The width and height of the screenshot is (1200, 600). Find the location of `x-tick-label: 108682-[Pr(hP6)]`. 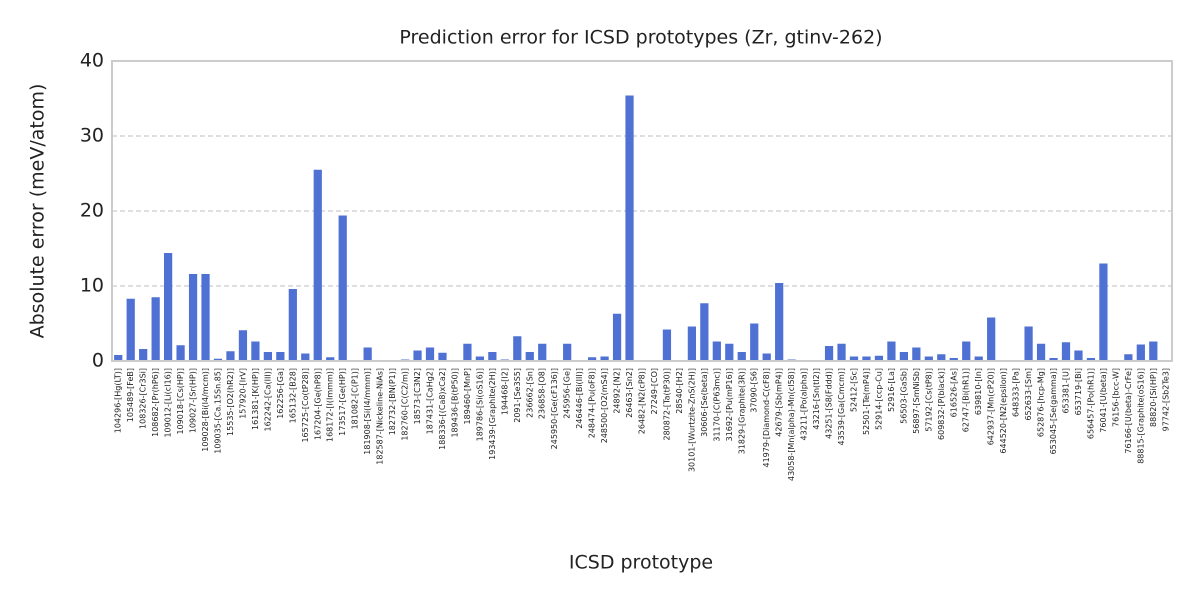

x-tick-label: 108682-[Pr(hP6)] is located at coordinates (155, 402).